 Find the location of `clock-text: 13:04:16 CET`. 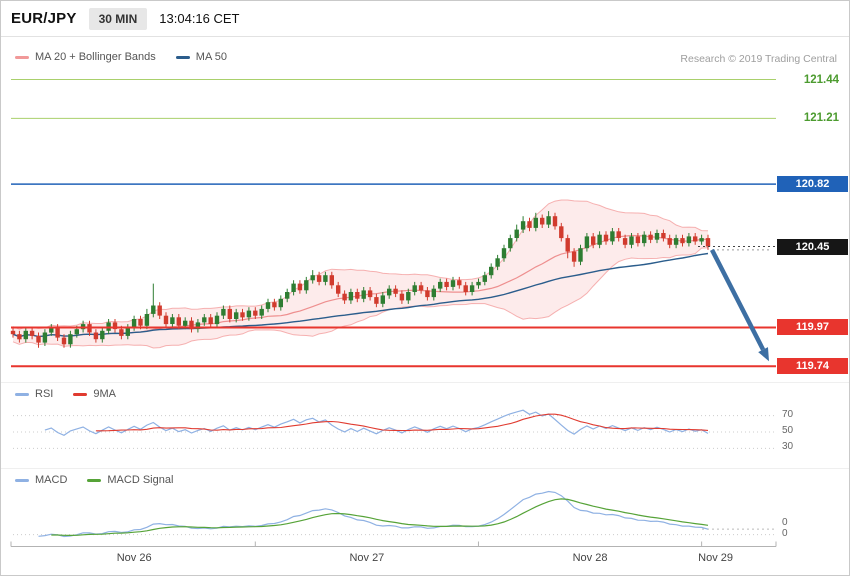

clock-text: 13:04:16 CET is located at coordinates (199, 18).